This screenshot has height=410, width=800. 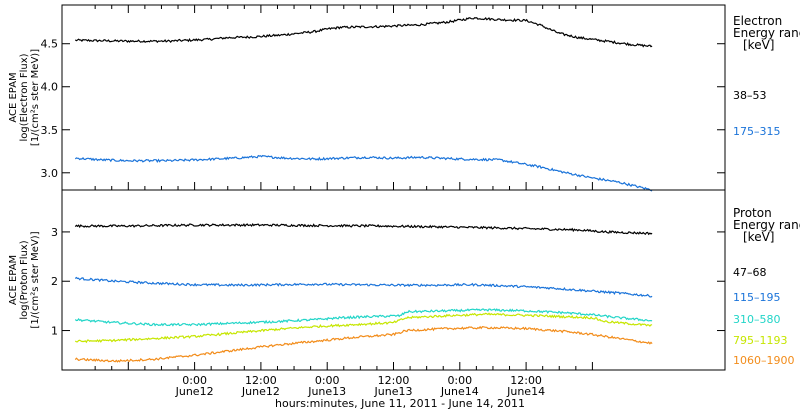 I want to click on proton-ylabel-line1: ACE EPAM, so click(x=13, y=280).